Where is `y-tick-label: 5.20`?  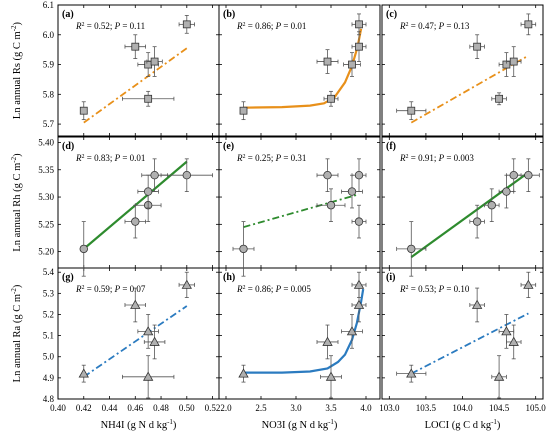 y-tick-label: 5.20 is located at coordinates (46, 252).